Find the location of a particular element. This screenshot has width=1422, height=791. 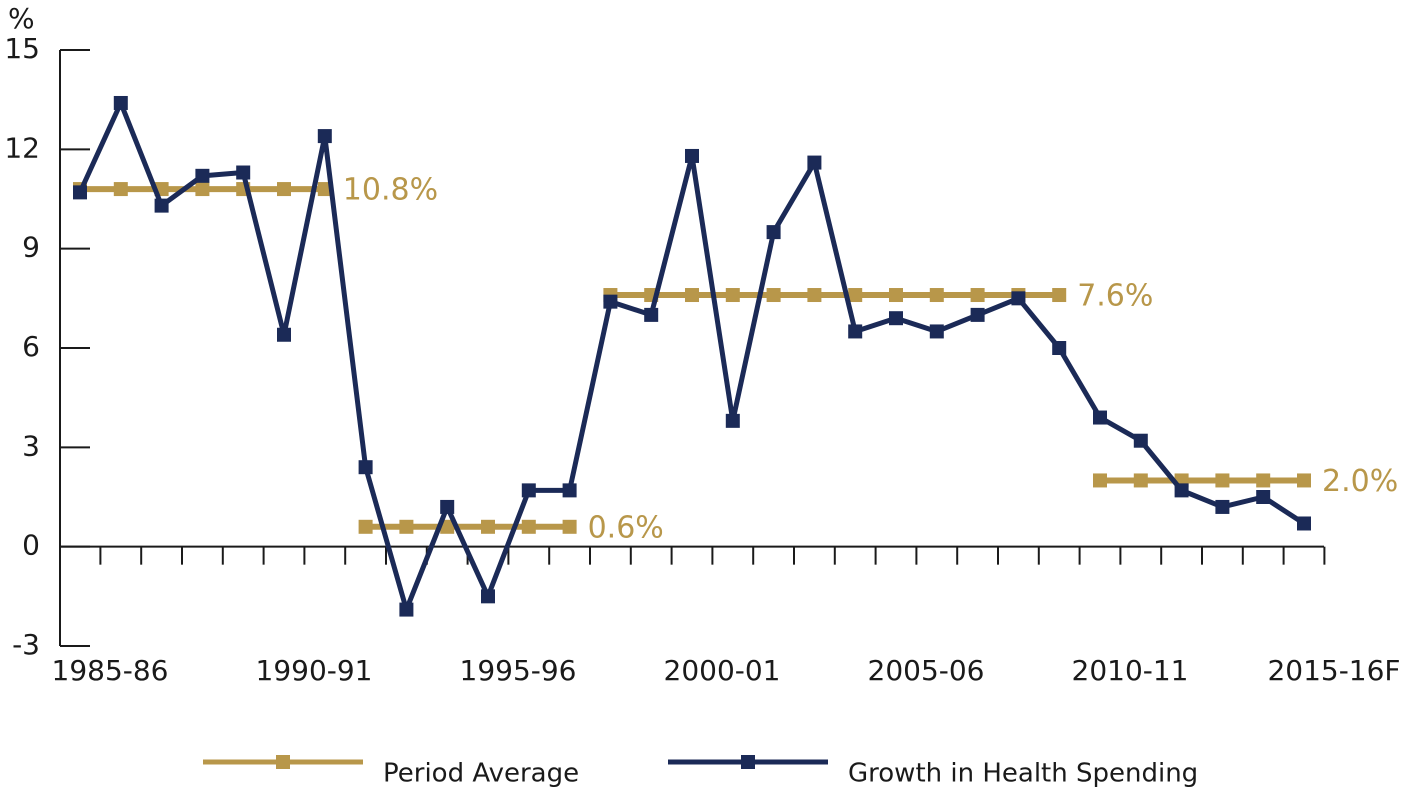

x-tick-label: 2015-16F is located at coordinates (1333, 670).